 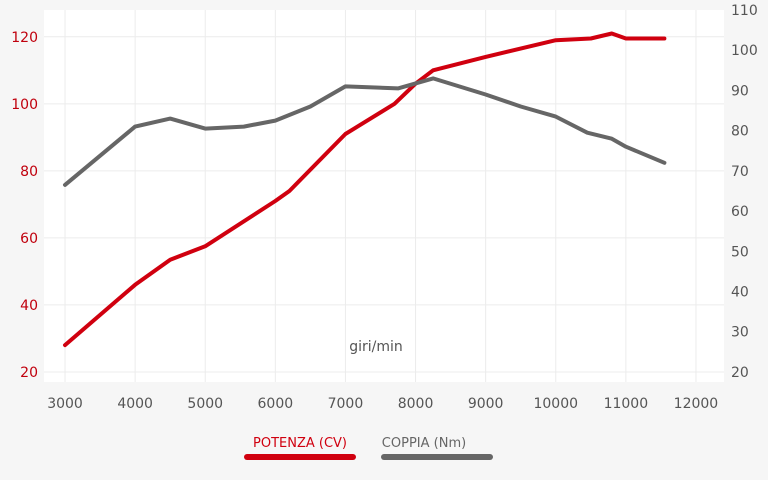 I want to click on right-tick-label: 20, so click(x=740, y=373).